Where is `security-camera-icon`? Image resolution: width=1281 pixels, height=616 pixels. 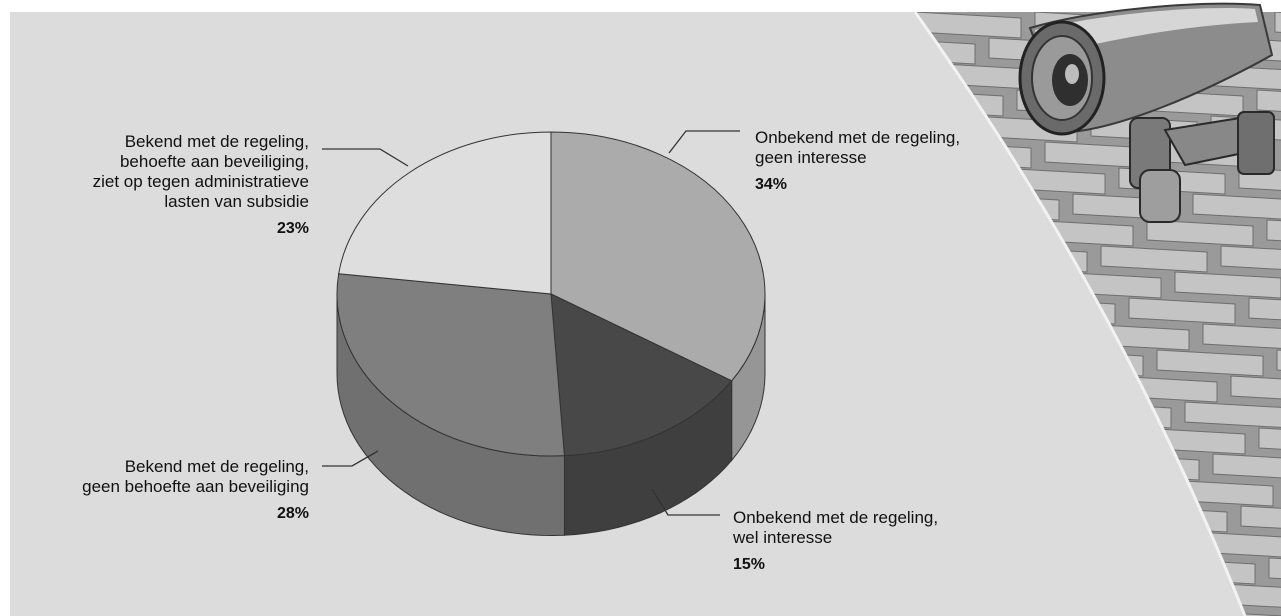
security-camera-icon is located at coordinates (1146, 112).